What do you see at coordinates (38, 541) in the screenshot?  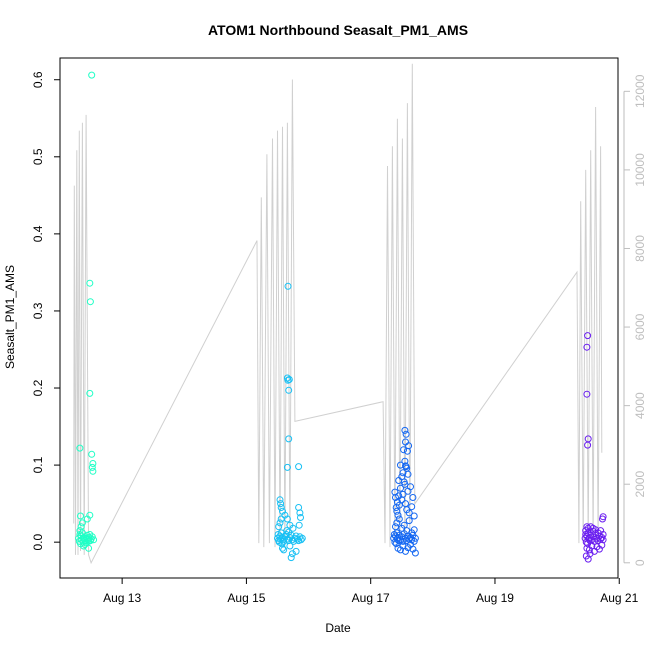 I see `y-tick-label: 0.0` at bounding box center [38, 541].